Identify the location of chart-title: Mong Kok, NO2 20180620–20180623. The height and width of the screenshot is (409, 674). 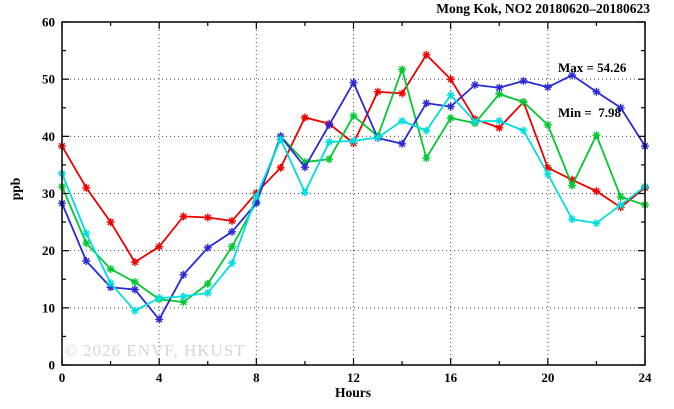
(543, 8).